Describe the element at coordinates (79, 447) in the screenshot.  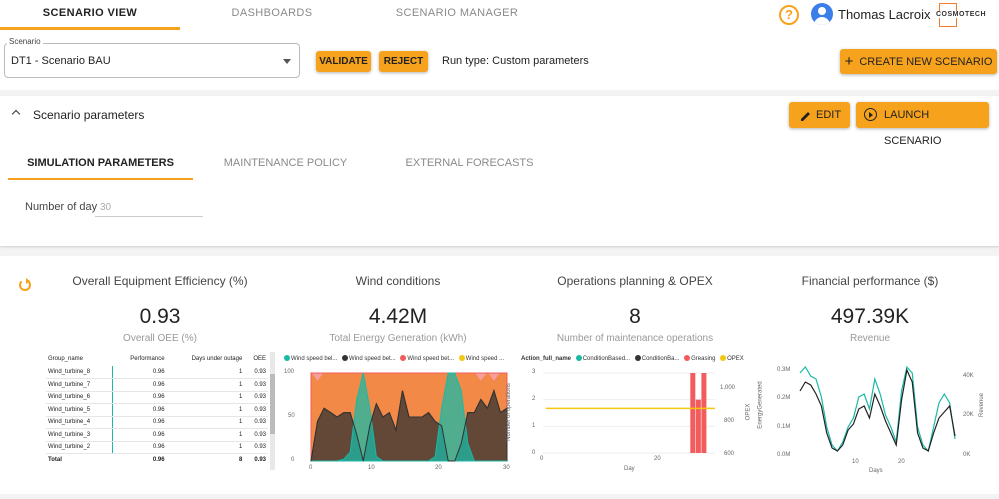
I see `table-cell: Wind_turbine_2` at that location.